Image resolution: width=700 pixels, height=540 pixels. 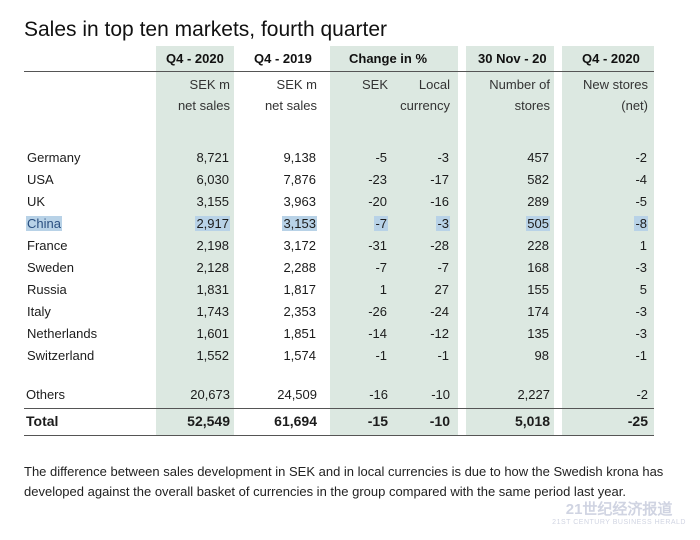 I want to click on cell-change-local-text: -7, so click(x=443, y=267).